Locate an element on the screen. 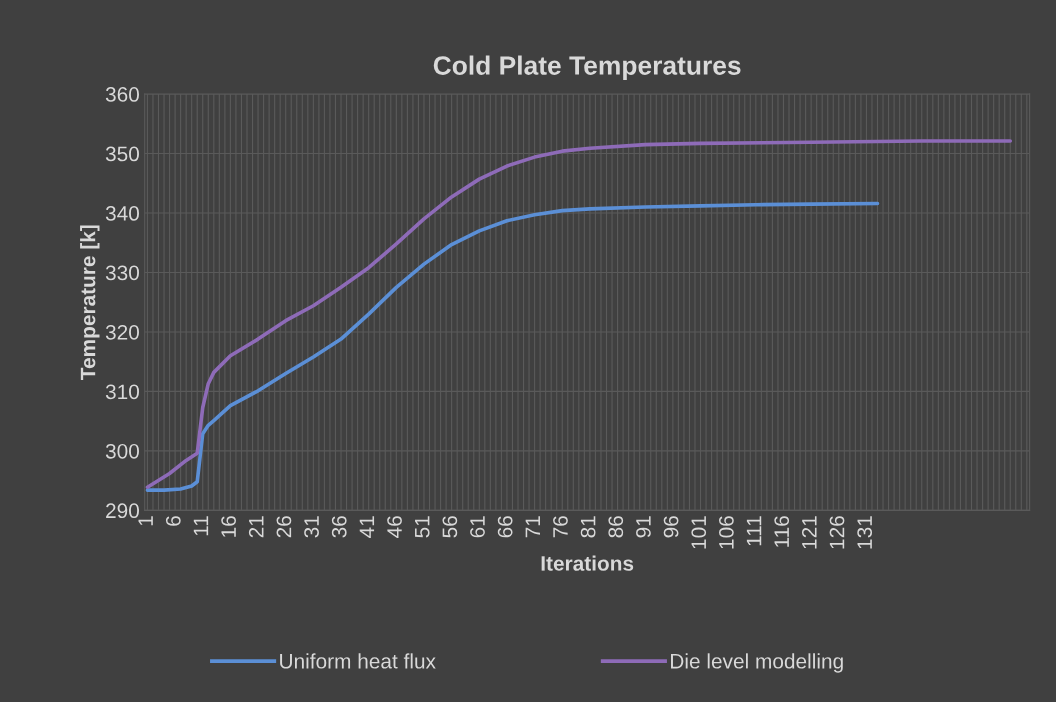 This screenshot has width=1056, height=702. x-tick-label: 81 is located at coordinates (588, 527).